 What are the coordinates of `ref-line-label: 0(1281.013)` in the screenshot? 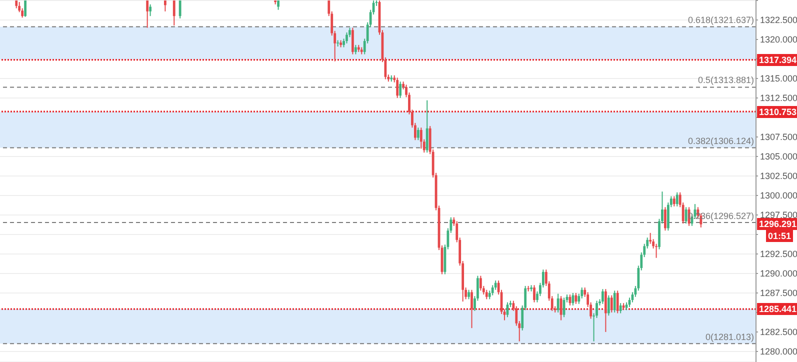 It's located at (729, 337).